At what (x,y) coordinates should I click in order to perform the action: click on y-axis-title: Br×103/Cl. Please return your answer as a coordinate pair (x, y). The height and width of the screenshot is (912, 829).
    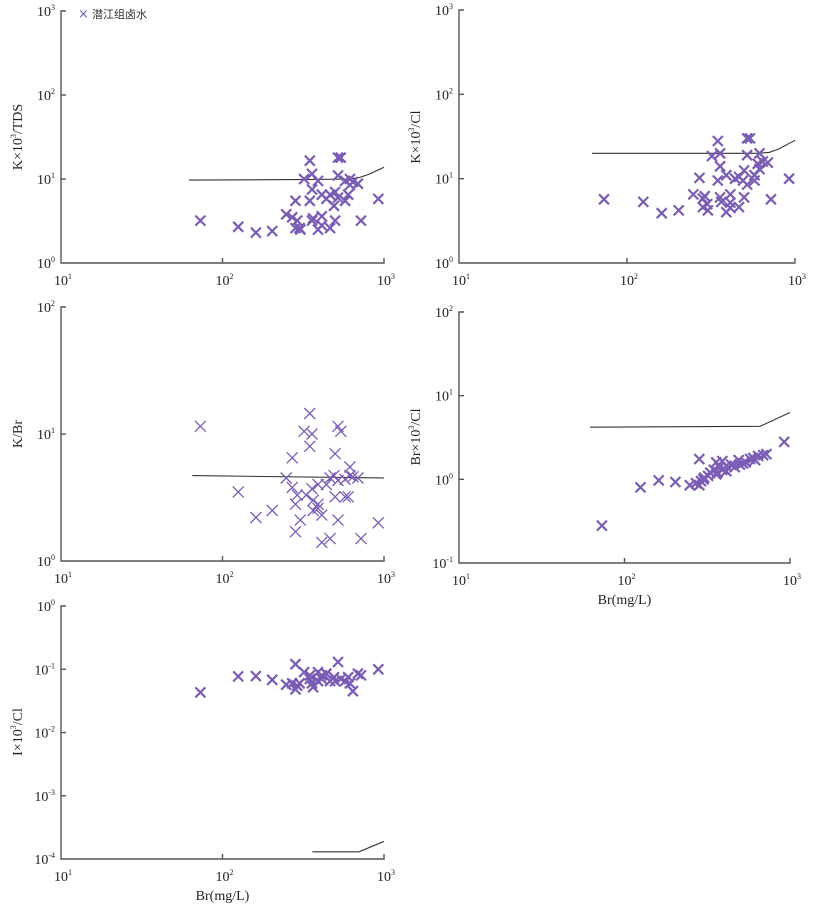
    Looking at the image, I should click on (415, 436).